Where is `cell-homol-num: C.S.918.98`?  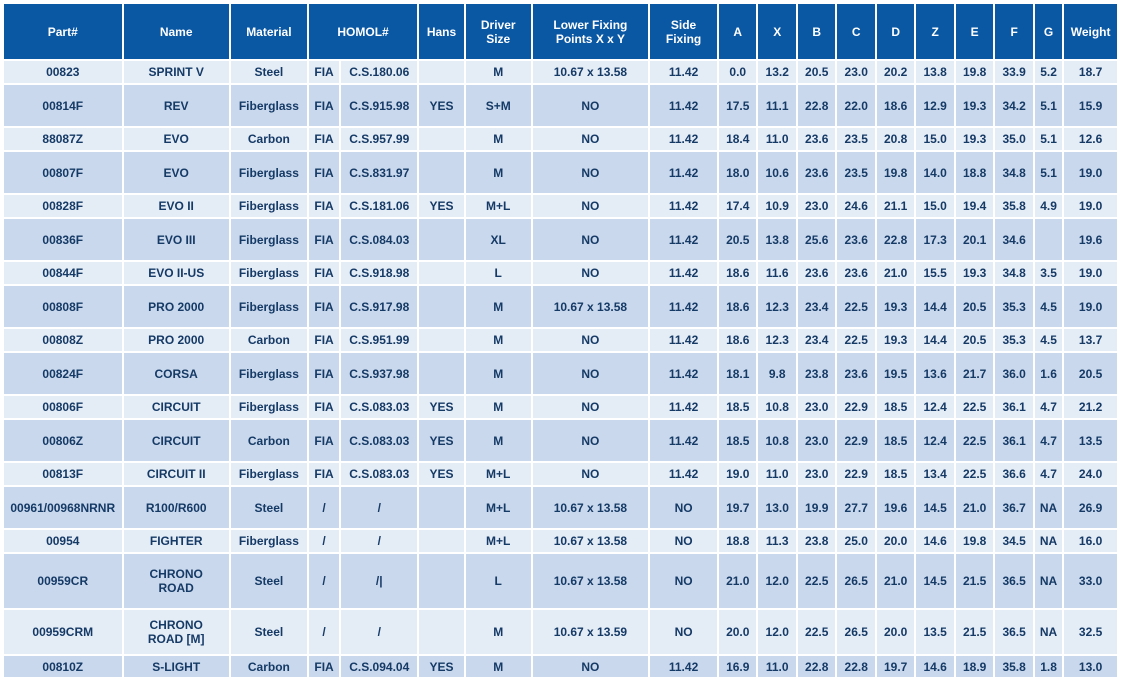
cell-homol-num: C.S.918.98 is located at coordinates (379, 273).